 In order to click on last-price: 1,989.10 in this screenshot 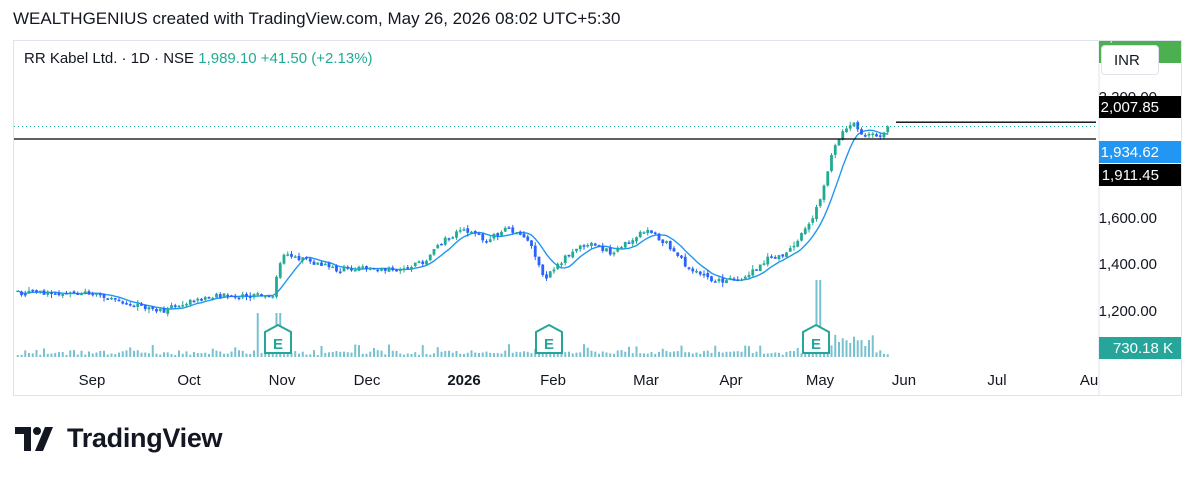, I will do `click(227, 58)`.